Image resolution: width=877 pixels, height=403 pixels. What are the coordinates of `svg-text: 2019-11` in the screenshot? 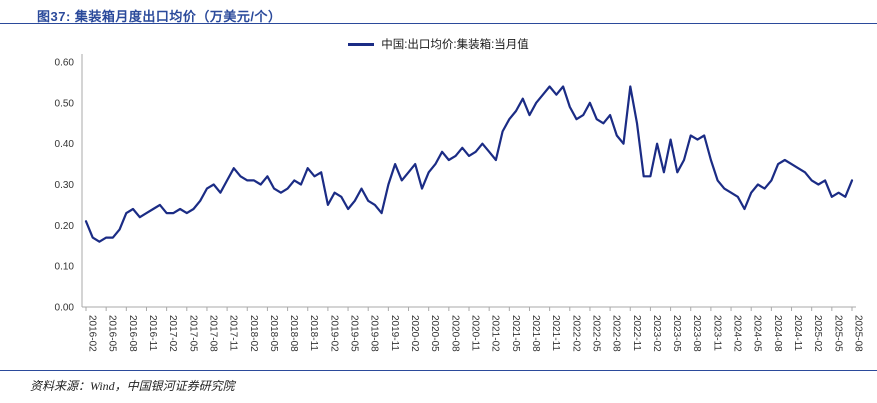 It's located at (394, 333).